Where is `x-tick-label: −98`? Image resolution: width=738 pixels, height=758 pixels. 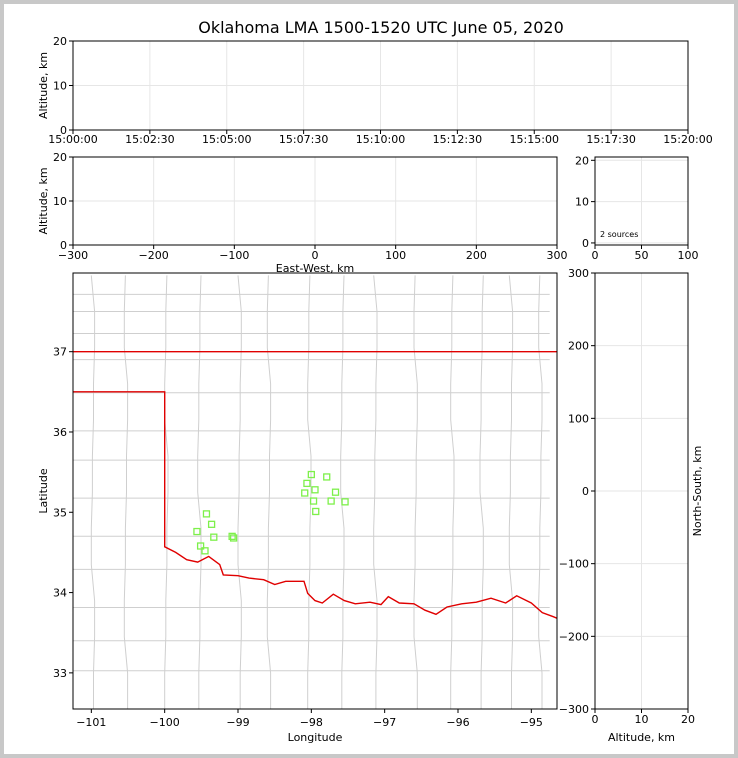
x-tick-label: −98 is located at coordinates (311, 722).